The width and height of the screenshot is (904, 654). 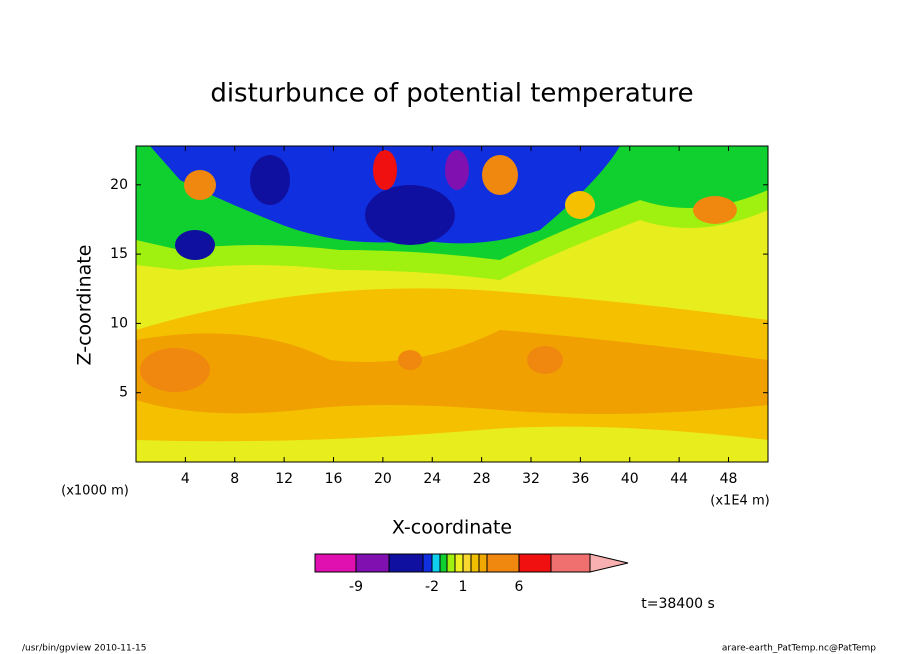 I want to click on x-unit: (x1E4 m), so click(x=739, y=501).